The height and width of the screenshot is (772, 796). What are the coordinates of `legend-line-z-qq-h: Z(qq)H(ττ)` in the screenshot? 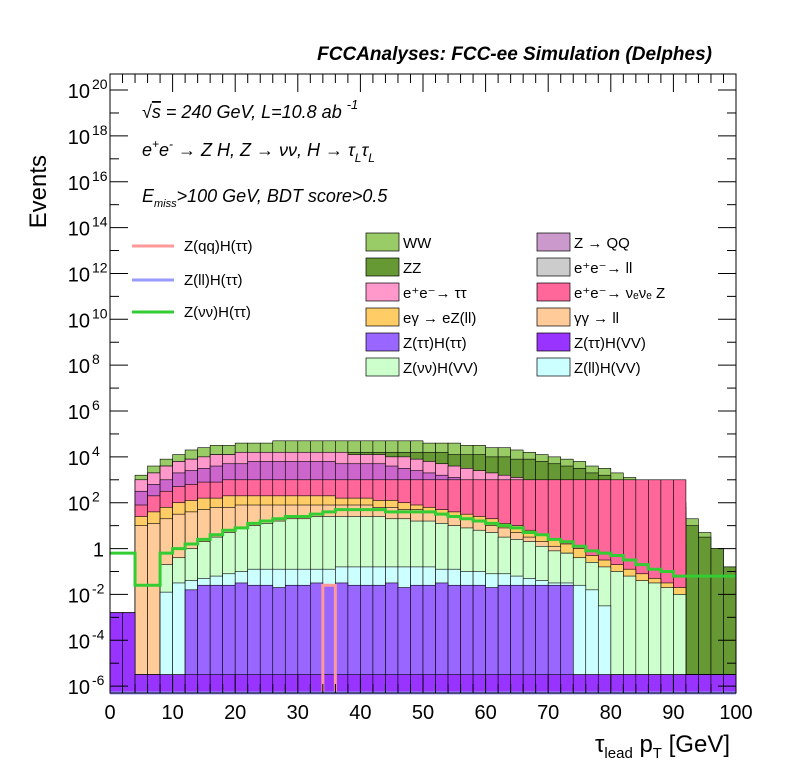 It's located at (192, 246).